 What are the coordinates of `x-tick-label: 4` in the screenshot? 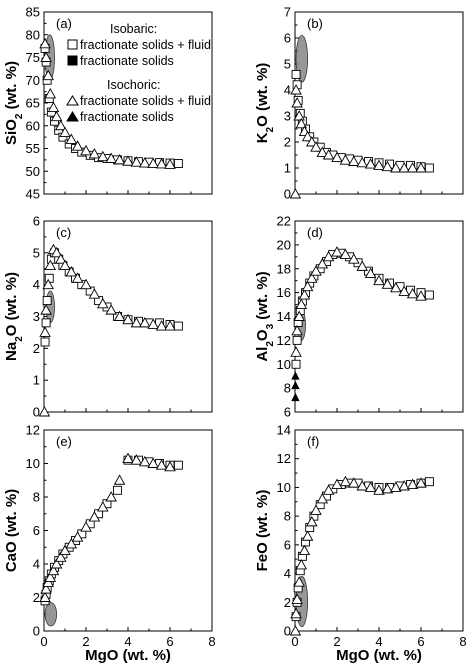 It's located at (127, 641).